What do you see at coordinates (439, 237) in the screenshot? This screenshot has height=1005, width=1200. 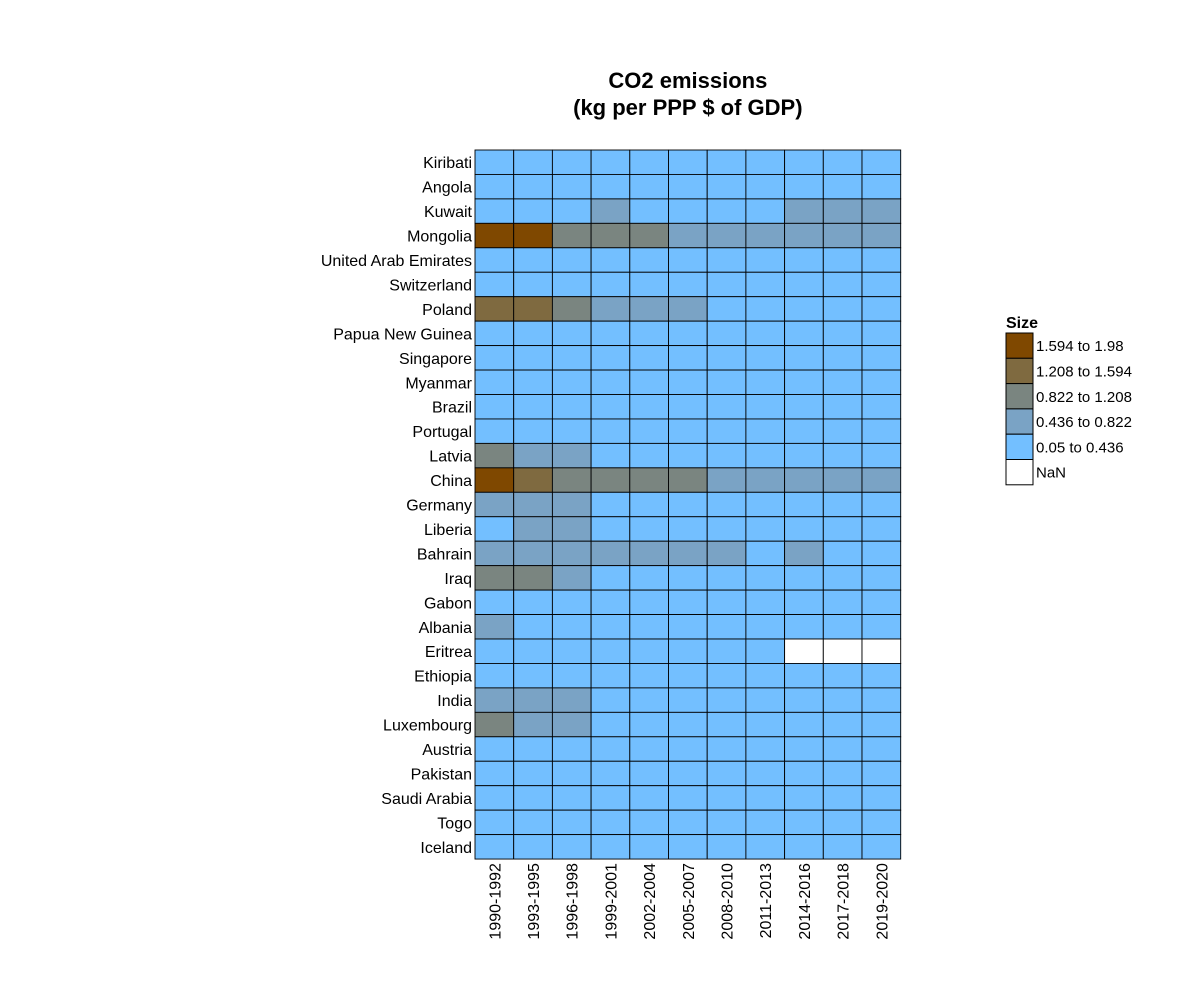 I see `row-label: Mongolia` at bounding box center [439, 237].